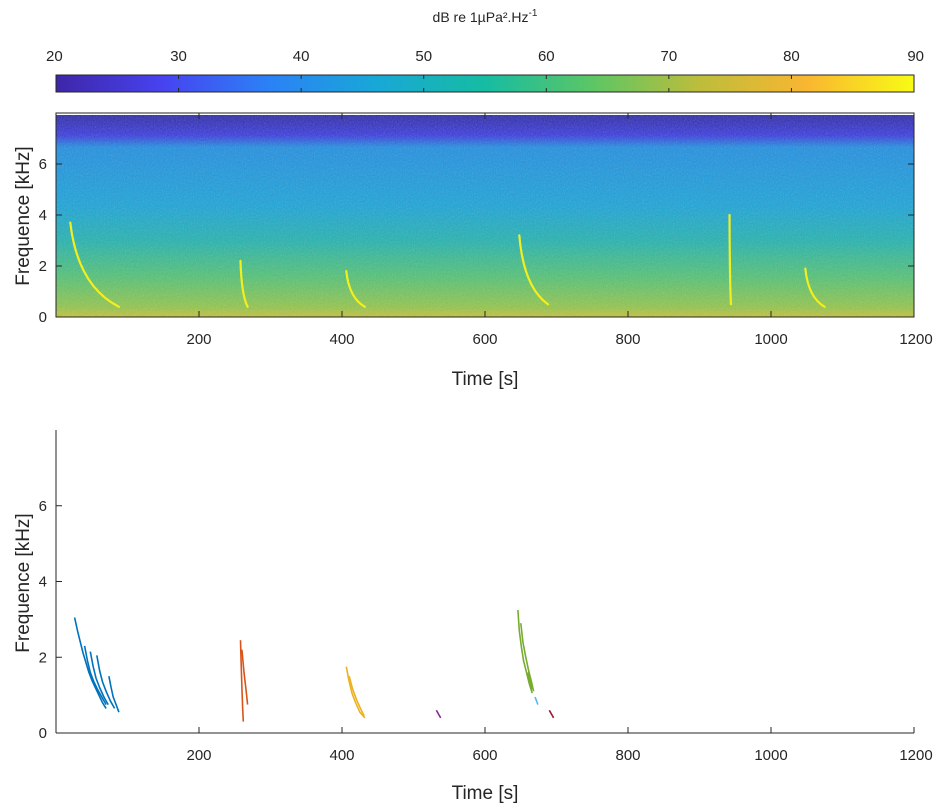 The height and width of the screenshot is (805, 938). I want to click on contour-xlabel: Time [s], so click(485, 793).